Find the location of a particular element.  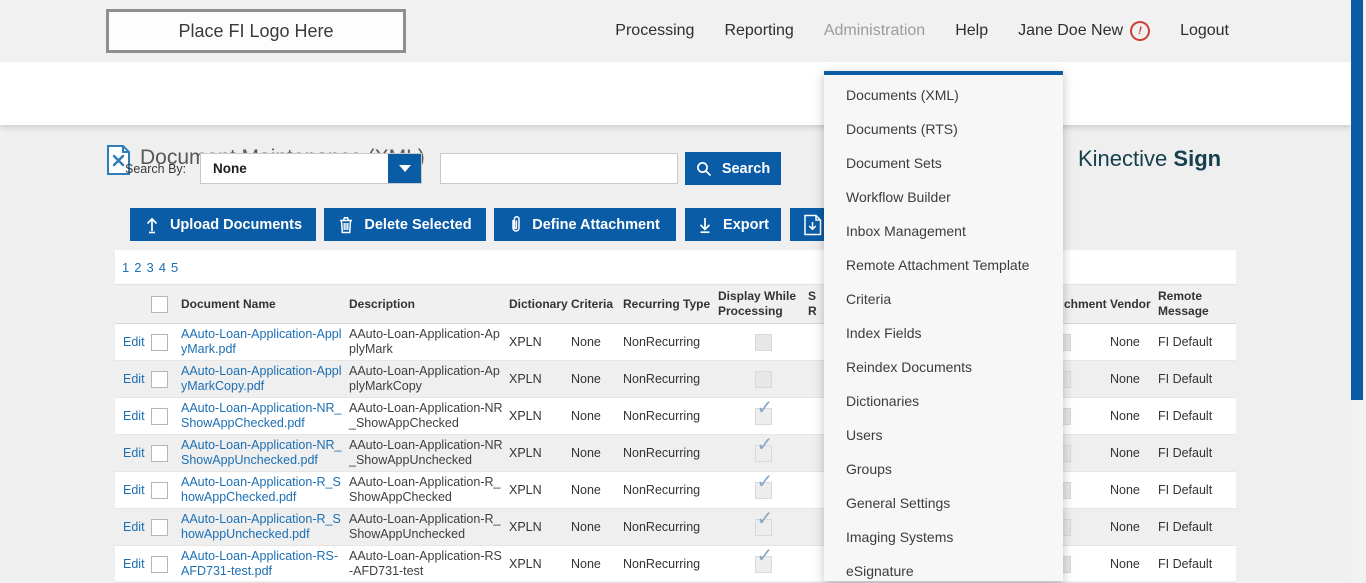

col-header-edit is located at coordinates (133, 304).